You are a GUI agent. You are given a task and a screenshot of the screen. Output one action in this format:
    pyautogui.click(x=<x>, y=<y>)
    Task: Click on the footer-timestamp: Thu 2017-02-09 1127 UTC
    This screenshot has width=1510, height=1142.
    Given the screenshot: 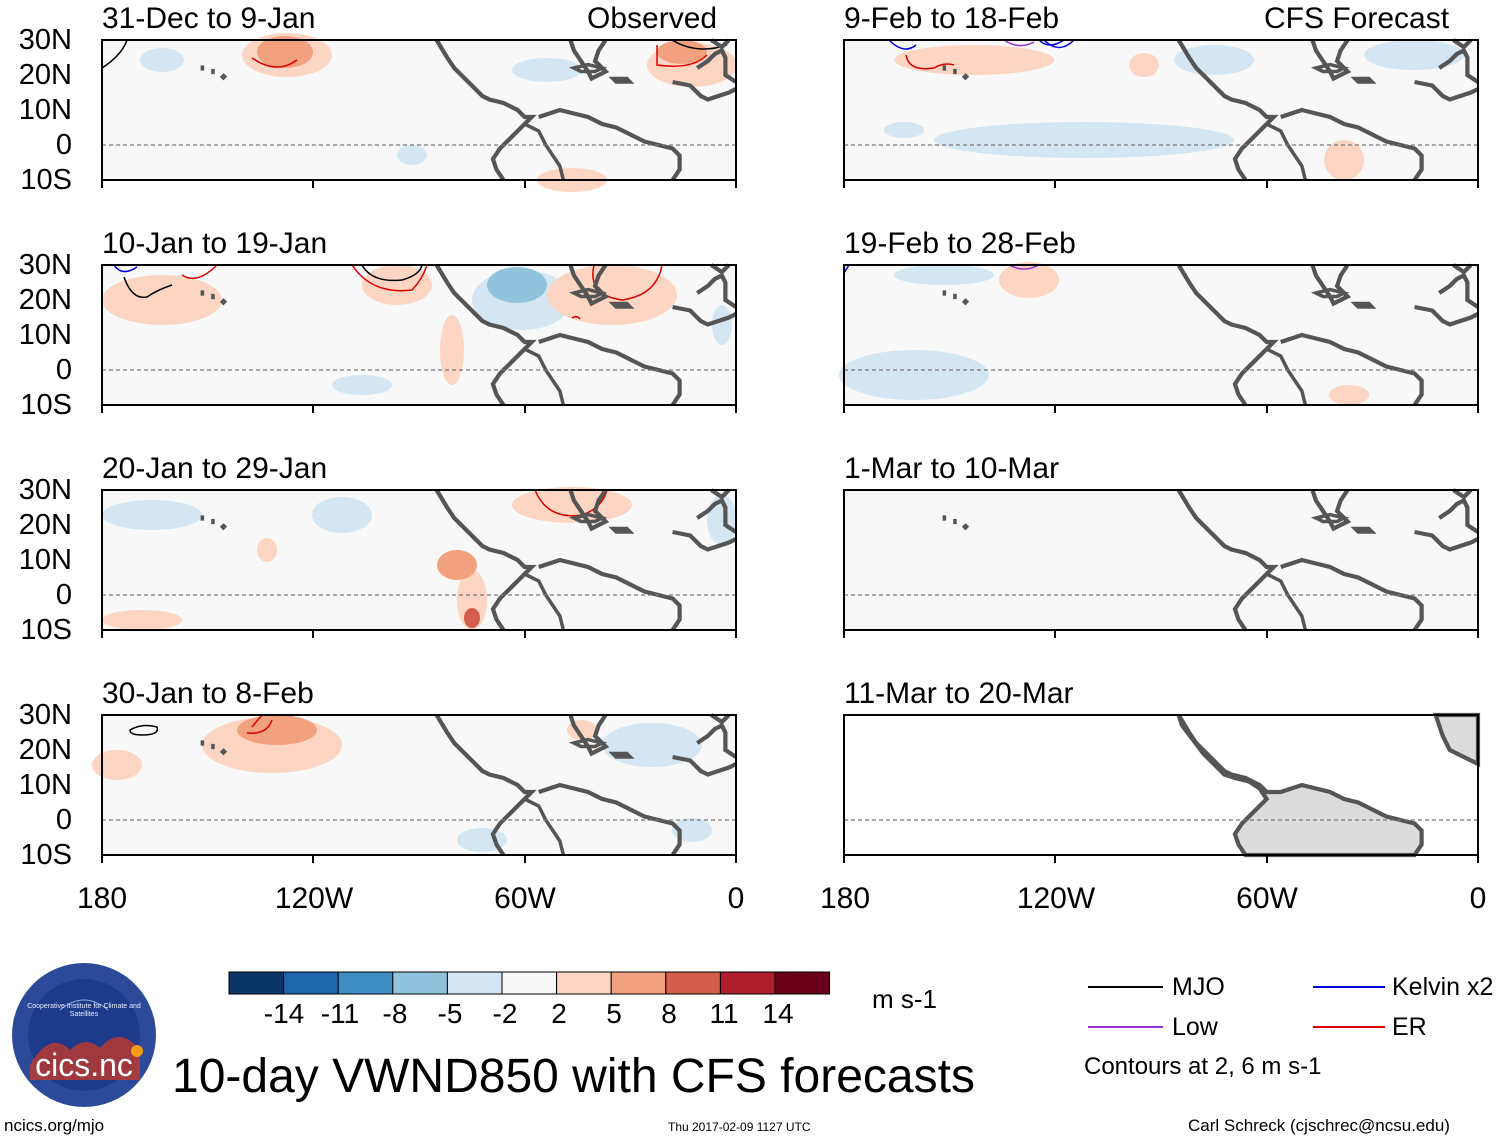 What is the action you would take?
    pyautogui.click(x=739, y=1127)
    